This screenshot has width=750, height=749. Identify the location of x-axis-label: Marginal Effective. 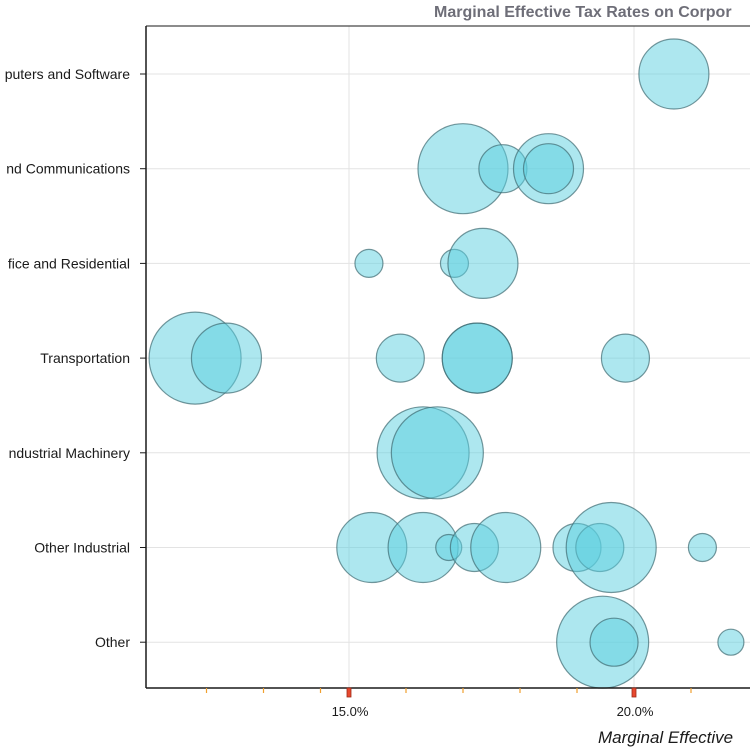
(665, 737).